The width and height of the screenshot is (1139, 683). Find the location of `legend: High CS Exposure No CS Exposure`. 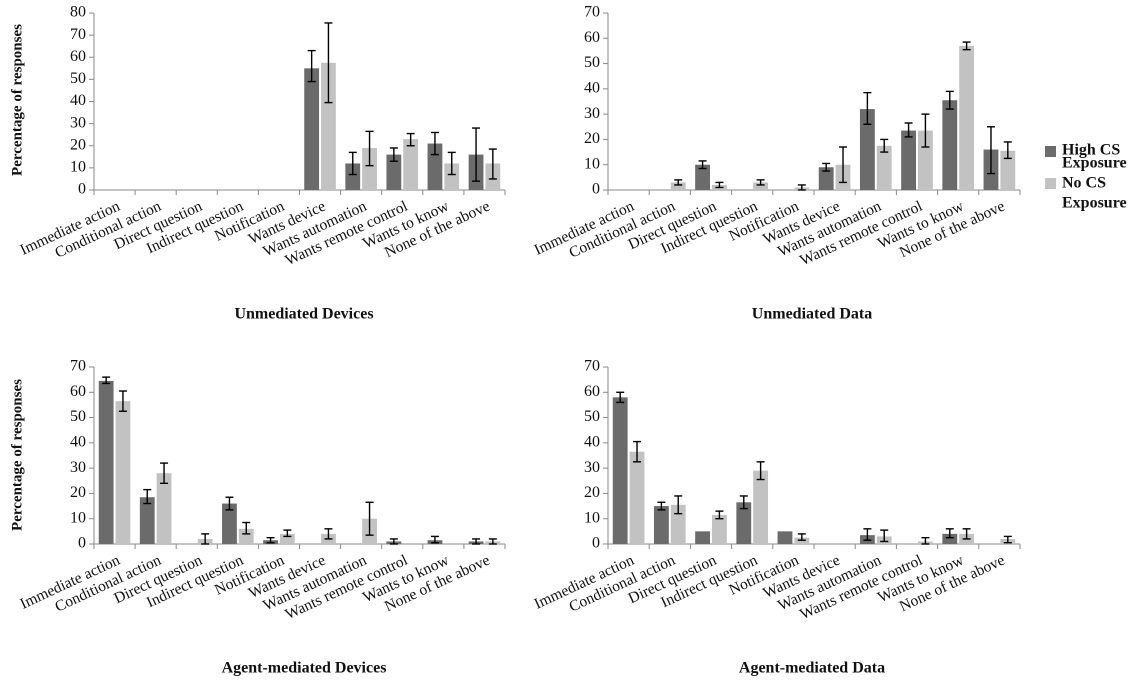

legend: High CS Exposure No CS Exposure is located at coordinates (1086, 177).